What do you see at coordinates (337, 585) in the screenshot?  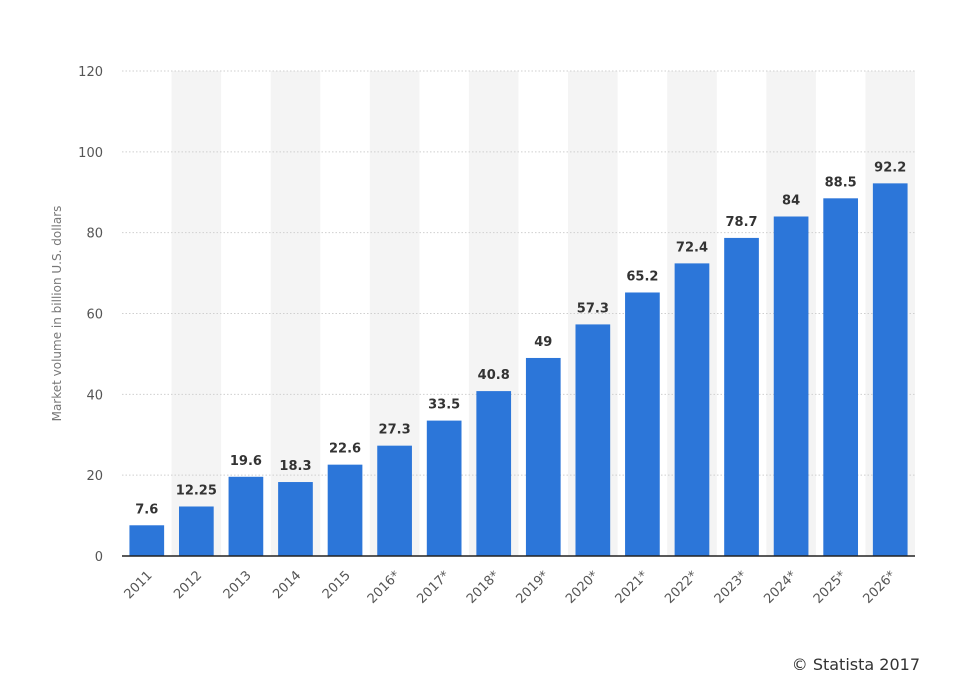 I see `x-tick-label: 2015` at bounding box center [337, 585].